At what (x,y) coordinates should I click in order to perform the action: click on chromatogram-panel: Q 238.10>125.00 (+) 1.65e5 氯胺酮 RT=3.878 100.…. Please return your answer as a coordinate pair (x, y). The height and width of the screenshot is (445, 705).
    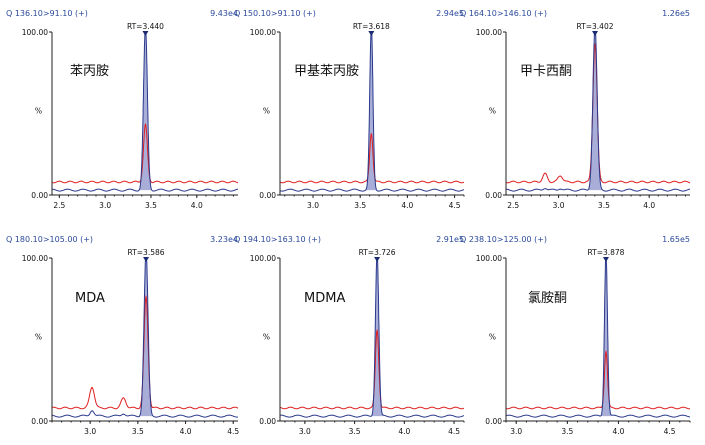
    Looking at the image, I should click on (575, 335).